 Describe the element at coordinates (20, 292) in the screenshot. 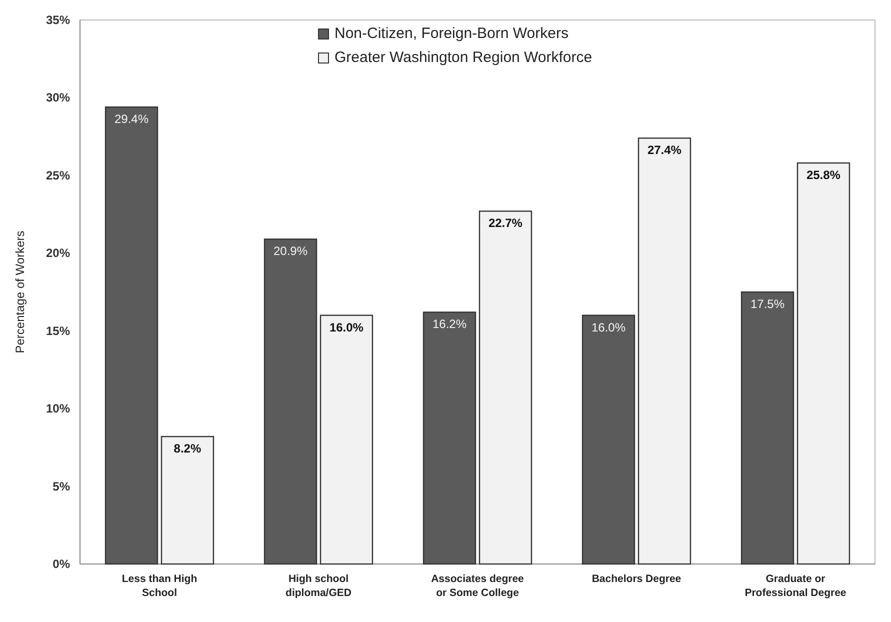

I see `y-axis-title: Percentage of Workers` at that location.